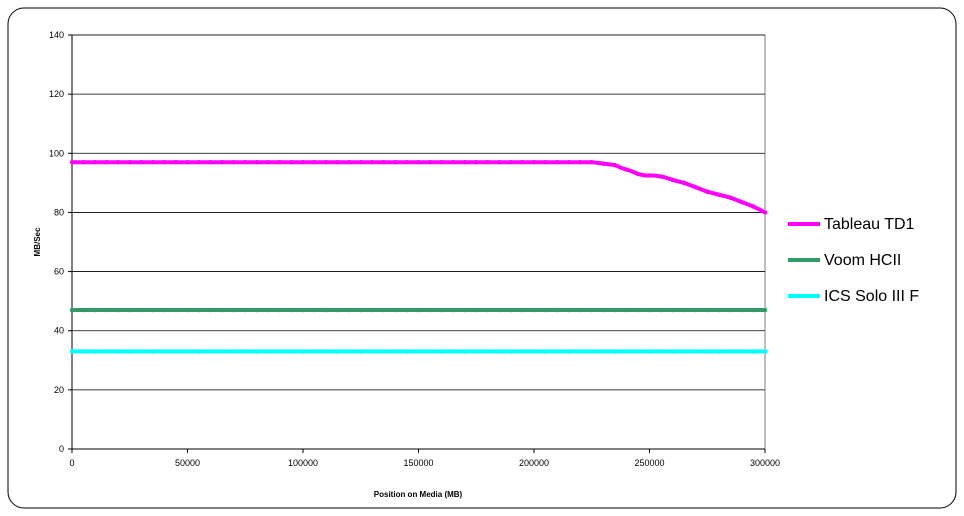 This screenshot has height=516, width=964. I want to click on x-axis-ticks: 0 50000 100000 150000 200000 250000 300000, so click(424, 458).